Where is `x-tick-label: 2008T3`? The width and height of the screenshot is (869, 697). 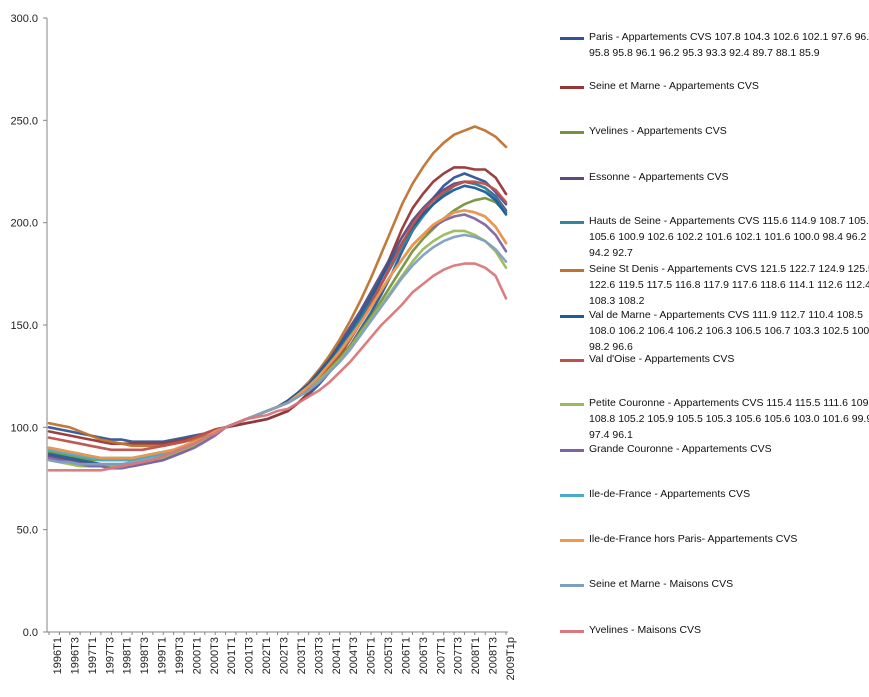
x-tick-label: 2008T3 is located at coordinates (494, 655).